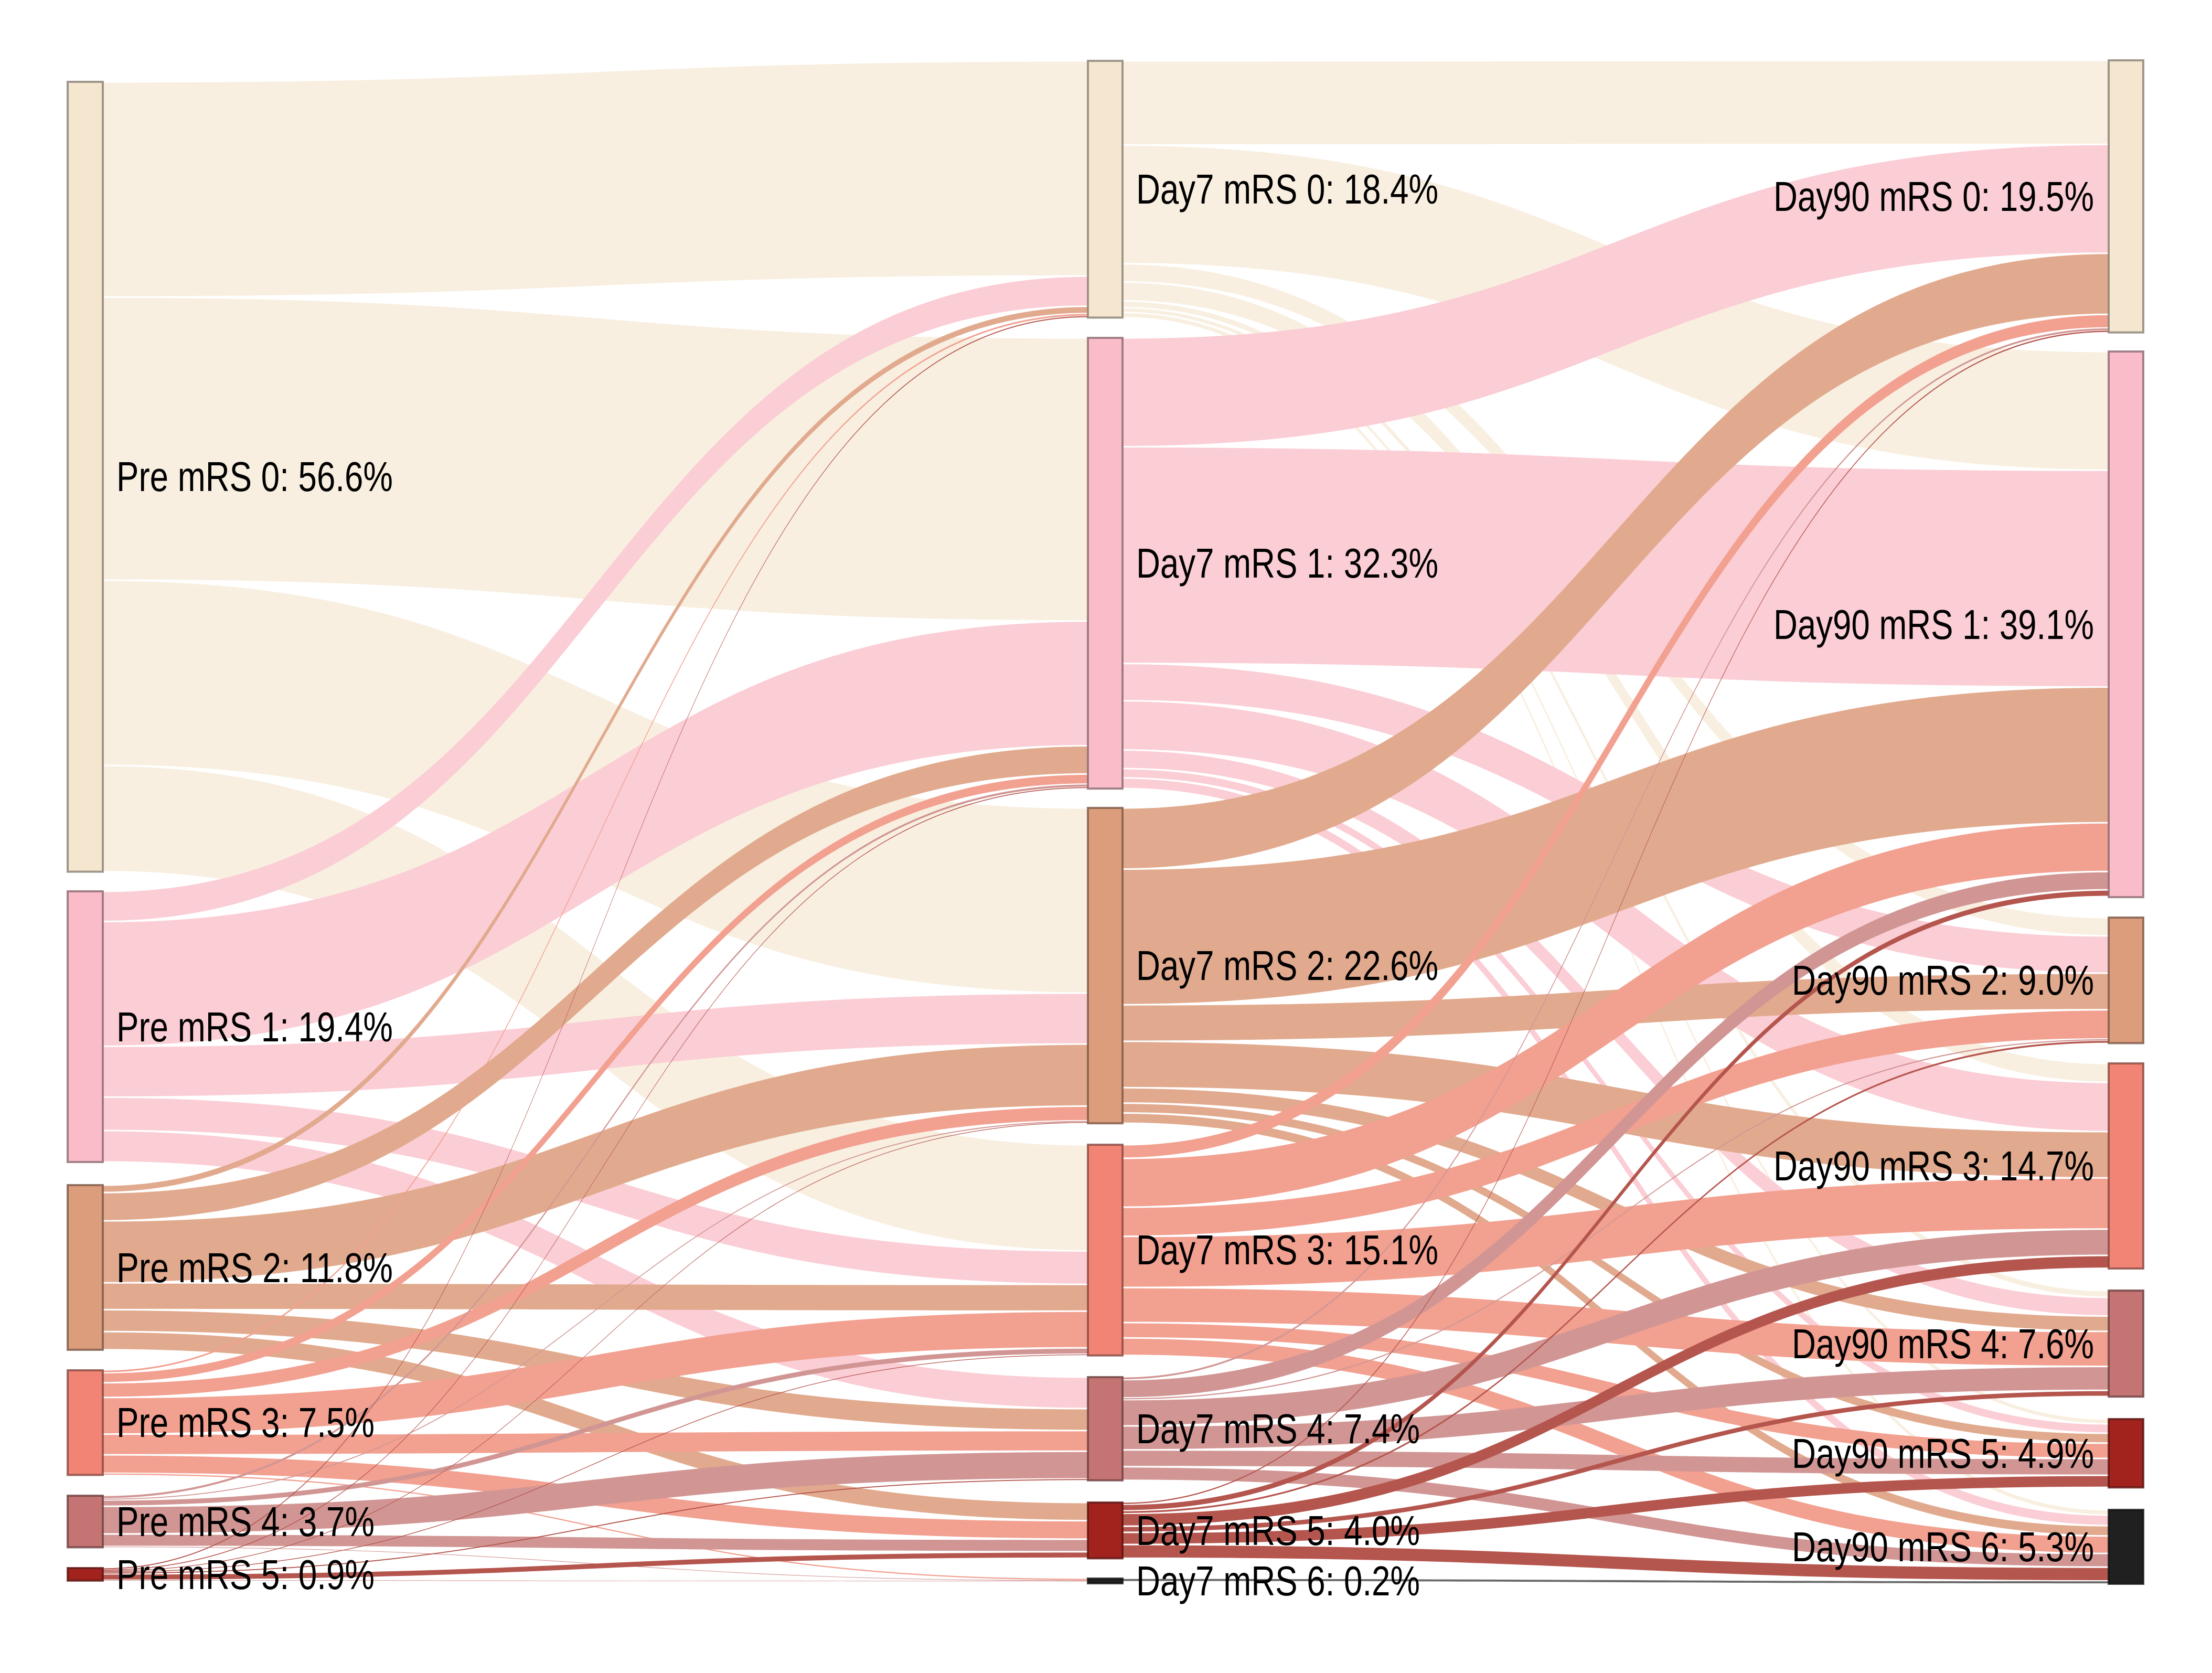 This screenshot has height=1673, width=2212. I want to click on svg-text: Day90 mRS 0: 19.5%, so click(1933, 196).